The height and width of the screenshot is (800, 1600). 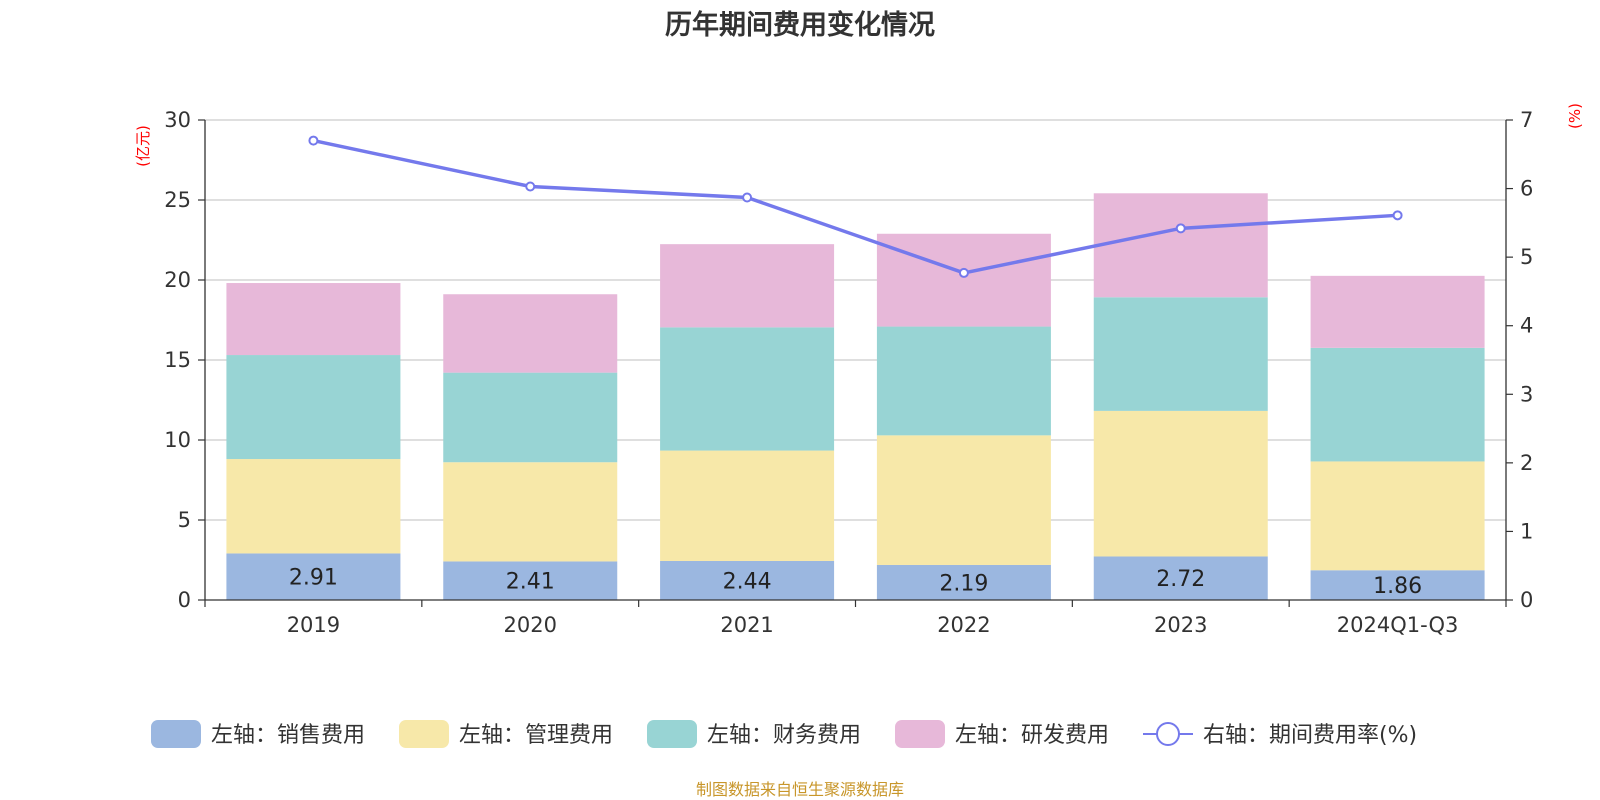 What do you see at coordinates (963, 625) in the screenshot?
I see `x-tick-label: 2022` at bounding box center [963, 625].